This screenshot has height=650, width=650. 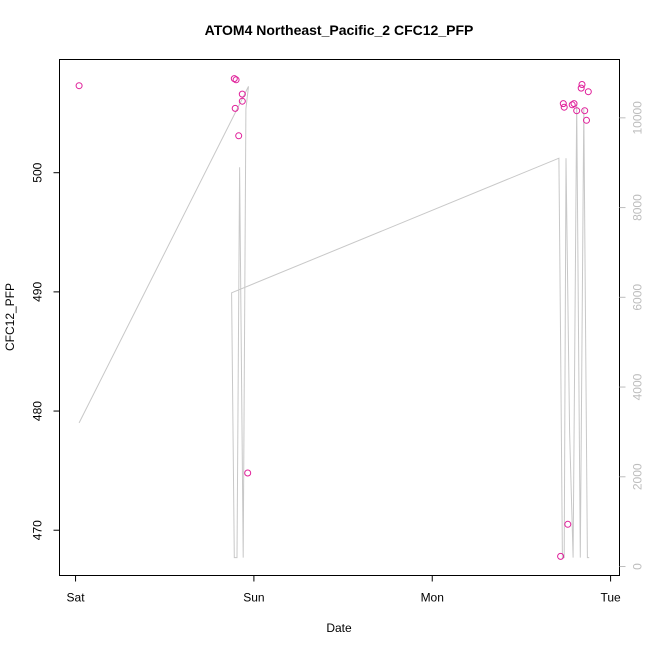 I want to click on x-tick-label-3: Tue, so click(x=610, y=598).